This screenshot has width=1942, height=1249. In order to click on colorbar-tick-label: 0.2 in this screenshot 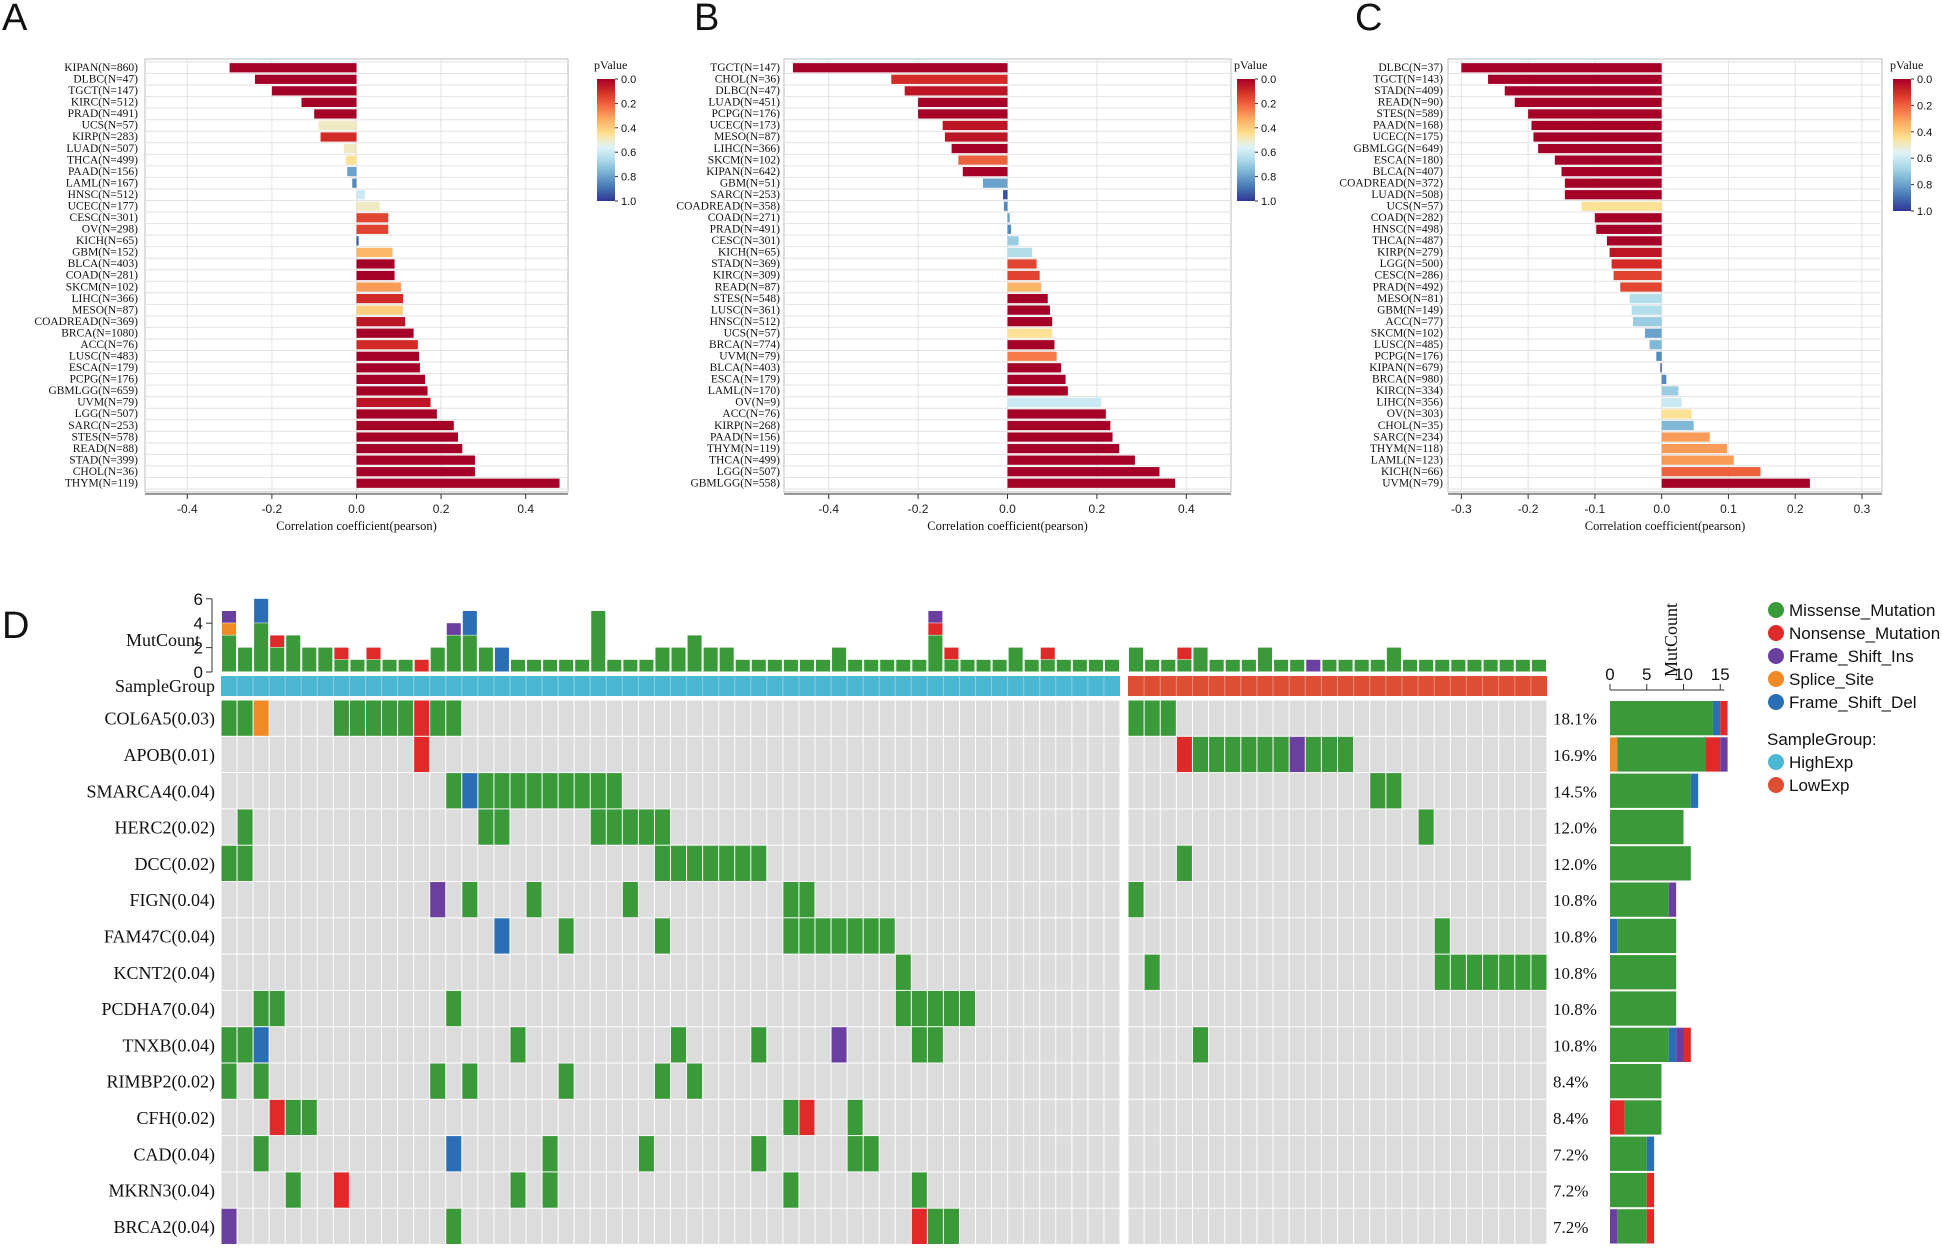, I will do `click(1924, 106)`.